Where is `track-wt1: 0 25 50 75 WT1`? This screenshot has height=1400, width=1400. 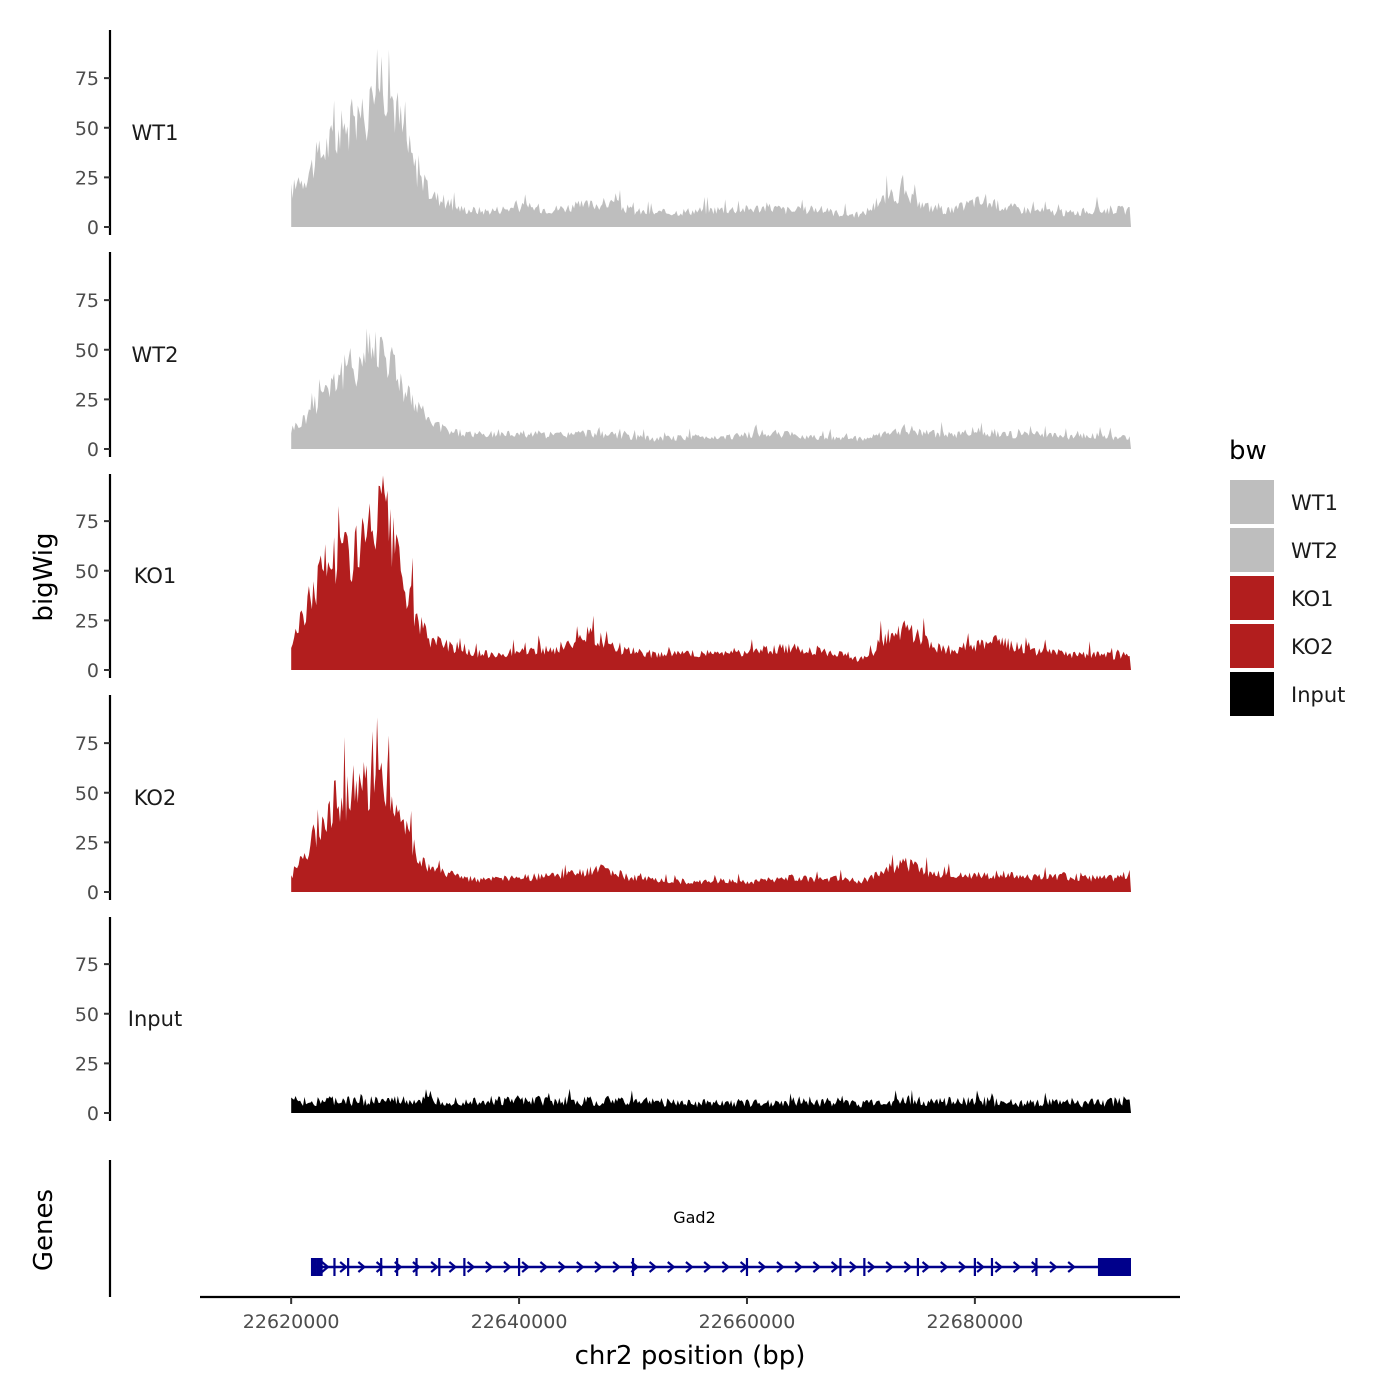 track-wt1: 0 25 50 75 WT1 is located at coordinates (603, 134).